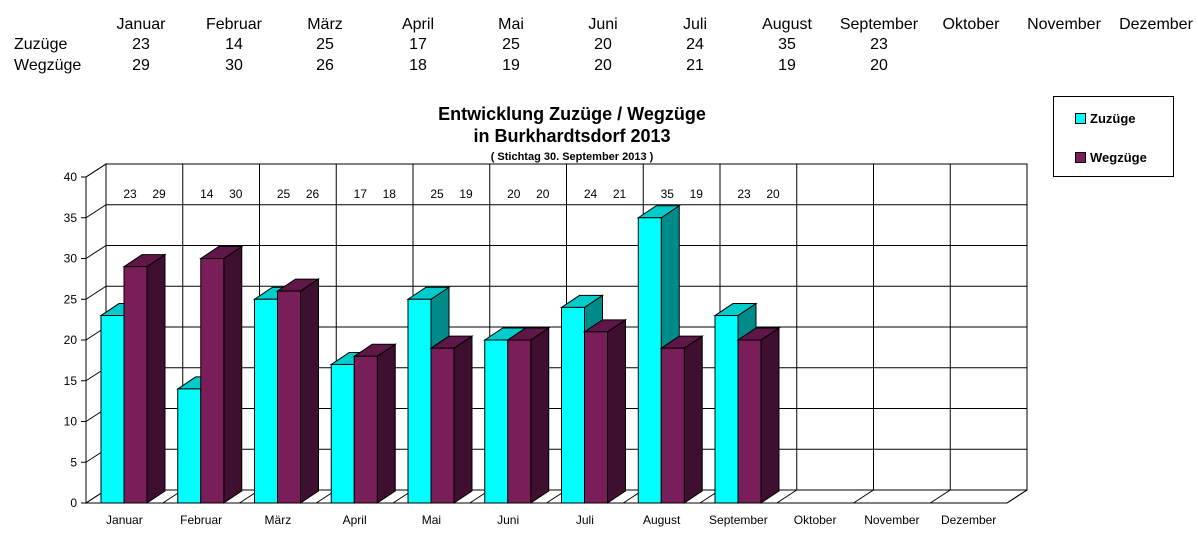 The height and width of the screenshot is (537, 1198). Describe the element at coordinates (236, 194) in the screenshot. I see `data-label: 30` at that location.